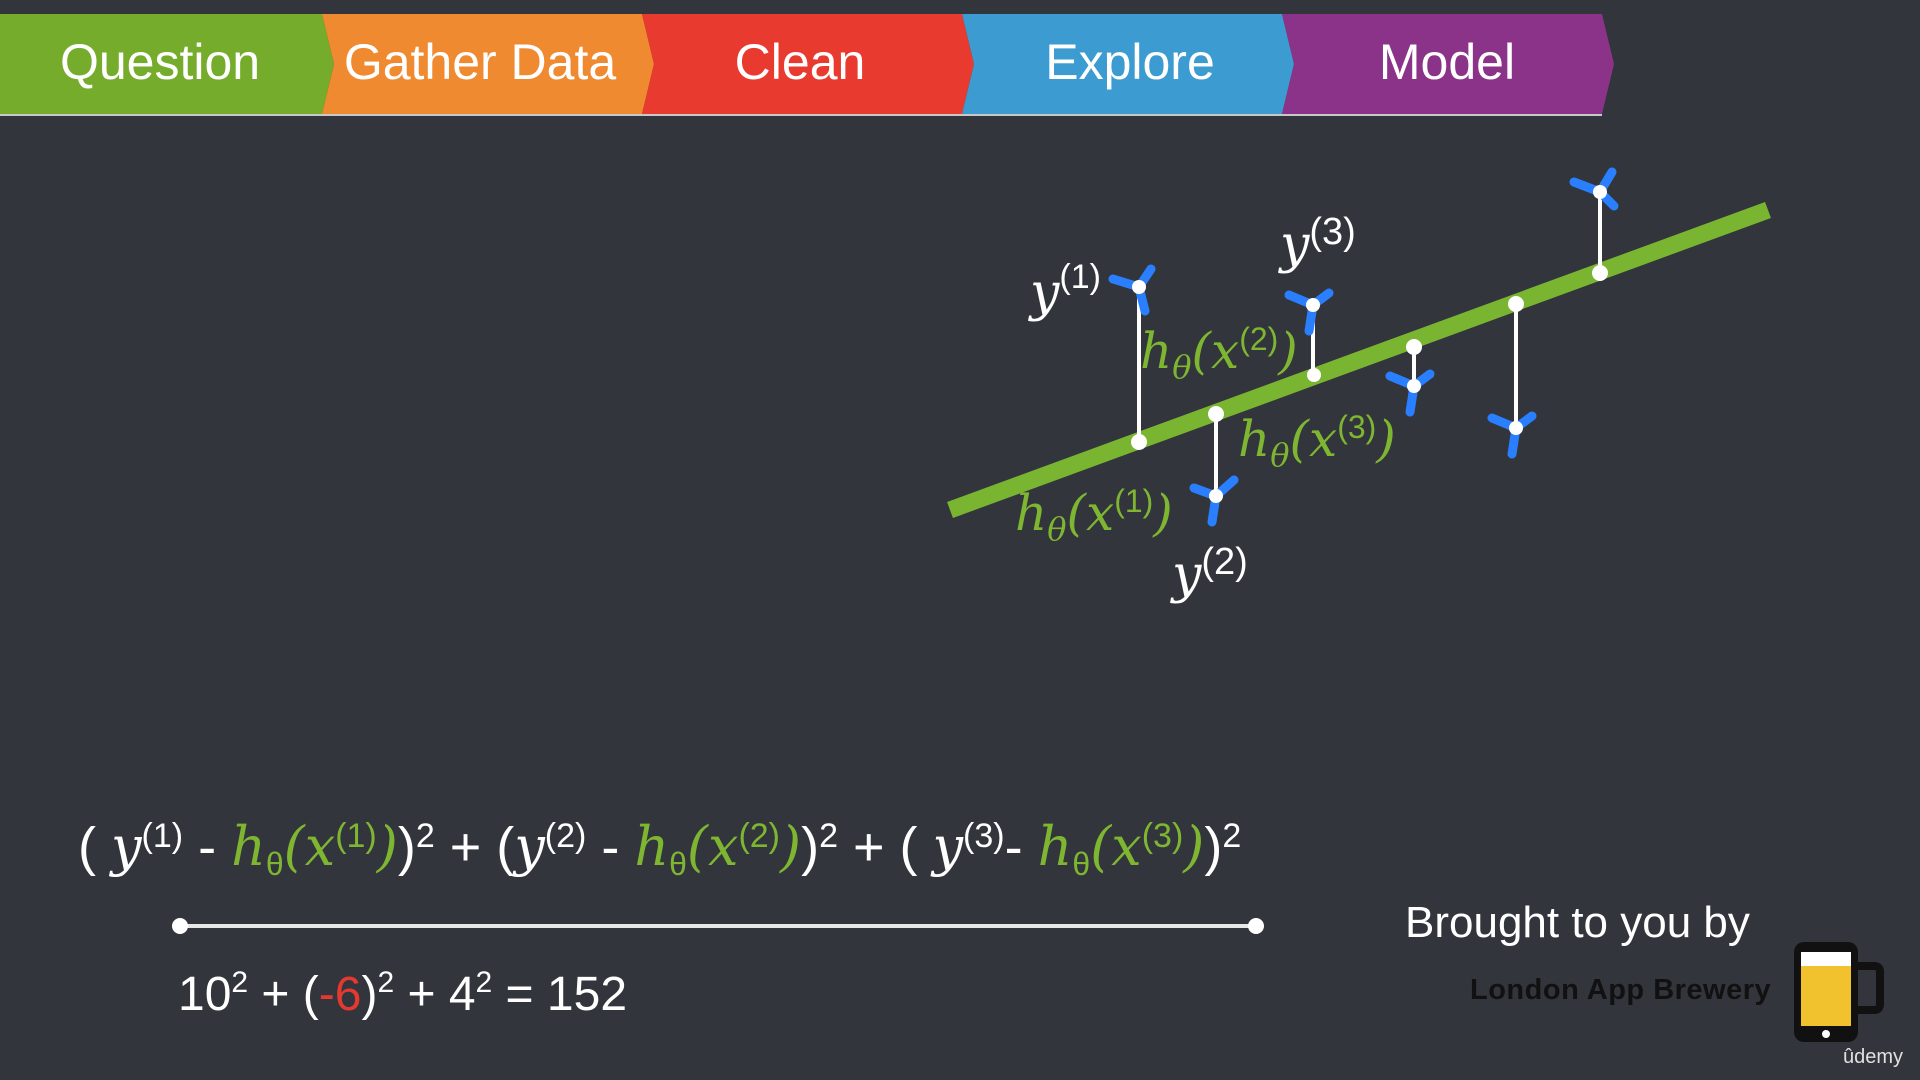  I want to click on label-y3: y(3), so click(1317, 243).